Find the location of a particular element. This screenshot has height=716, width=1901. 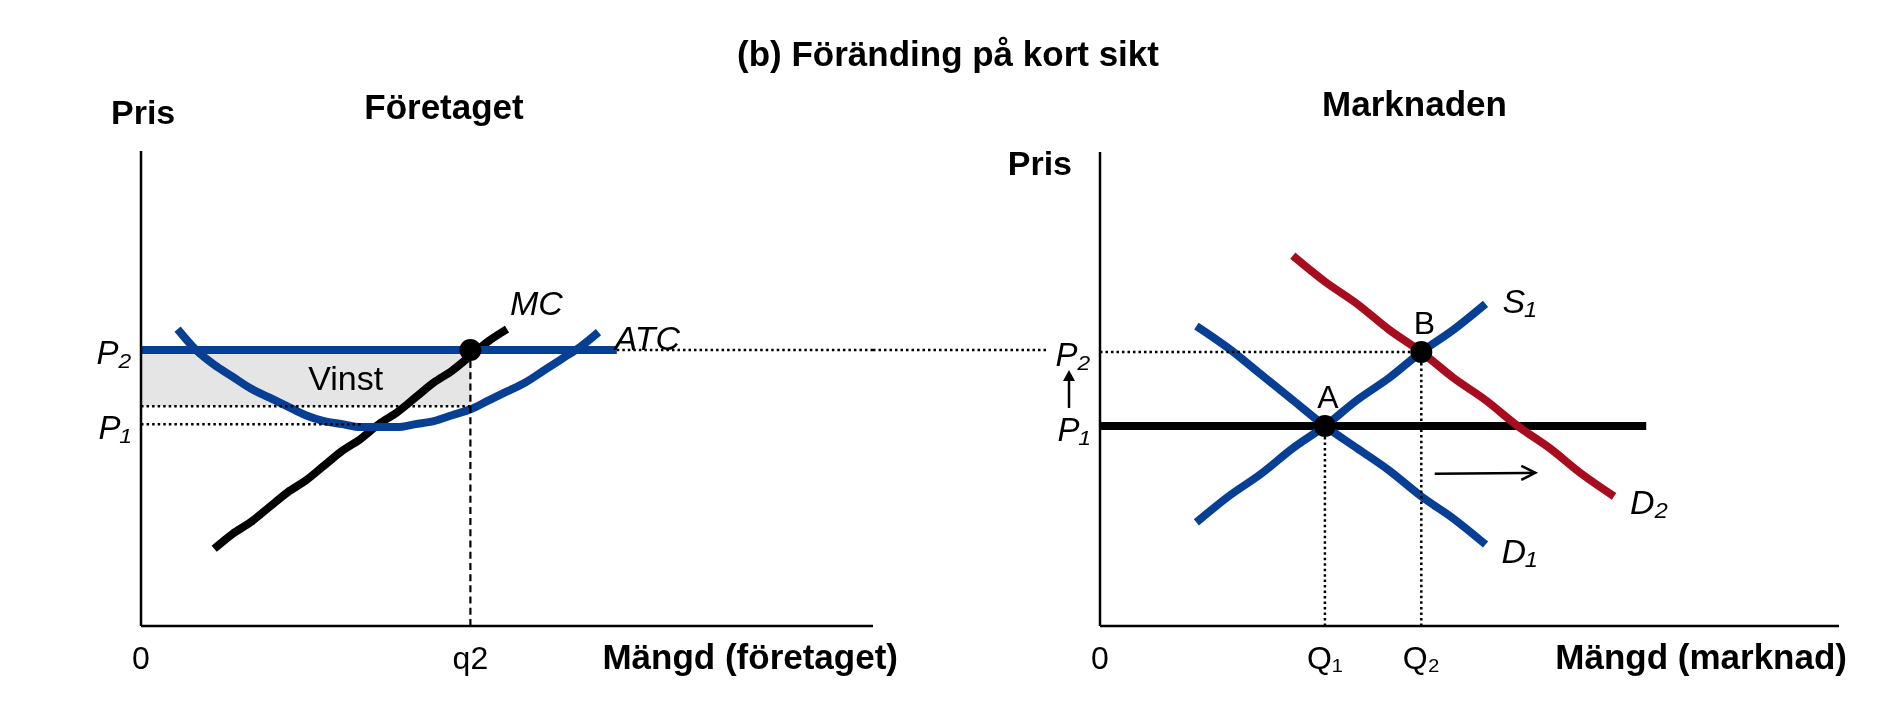

x-tick-label: Q₁ is located at coordinates (1325, 658).